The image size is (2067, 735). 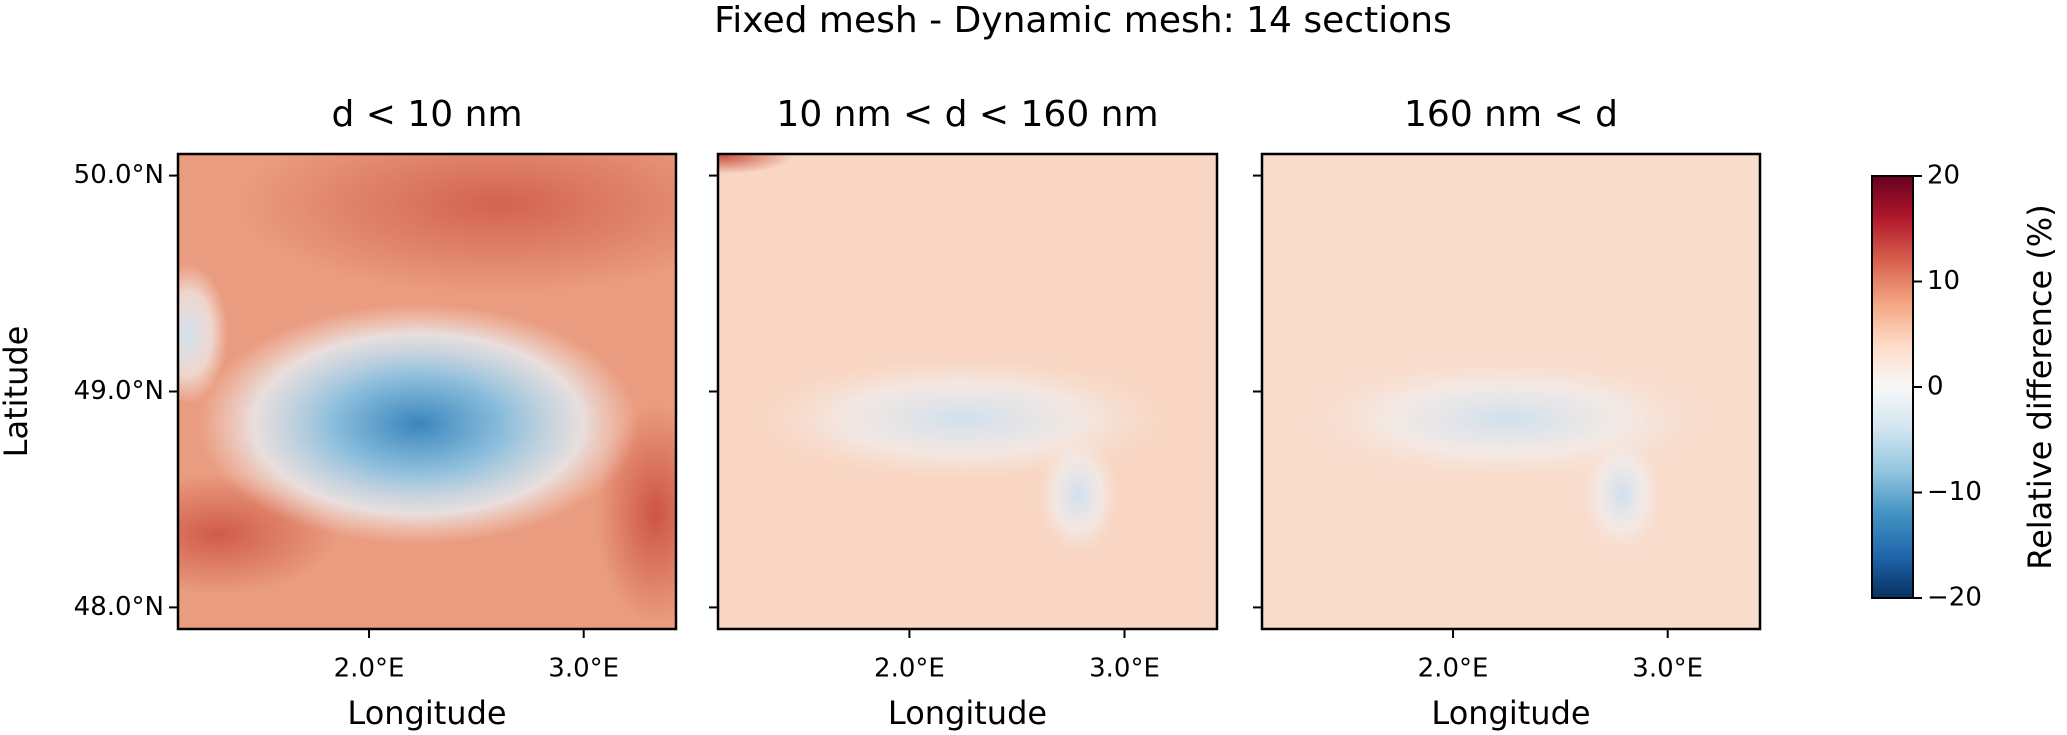 I want to click on panel-title: d < 10 nm, so click(x=426, y=114).